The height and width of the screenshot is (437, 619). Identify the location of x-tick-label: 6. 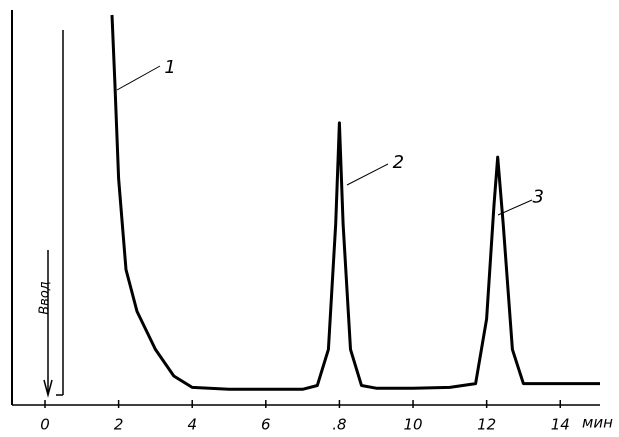
(266, 425).